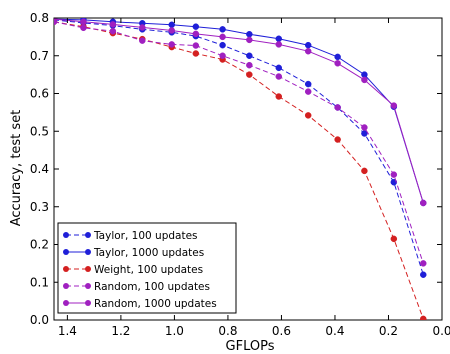 The height and width of the screenshot is (354, 450). I want to click on x-tick-label: 1.0, so click(174, 331).